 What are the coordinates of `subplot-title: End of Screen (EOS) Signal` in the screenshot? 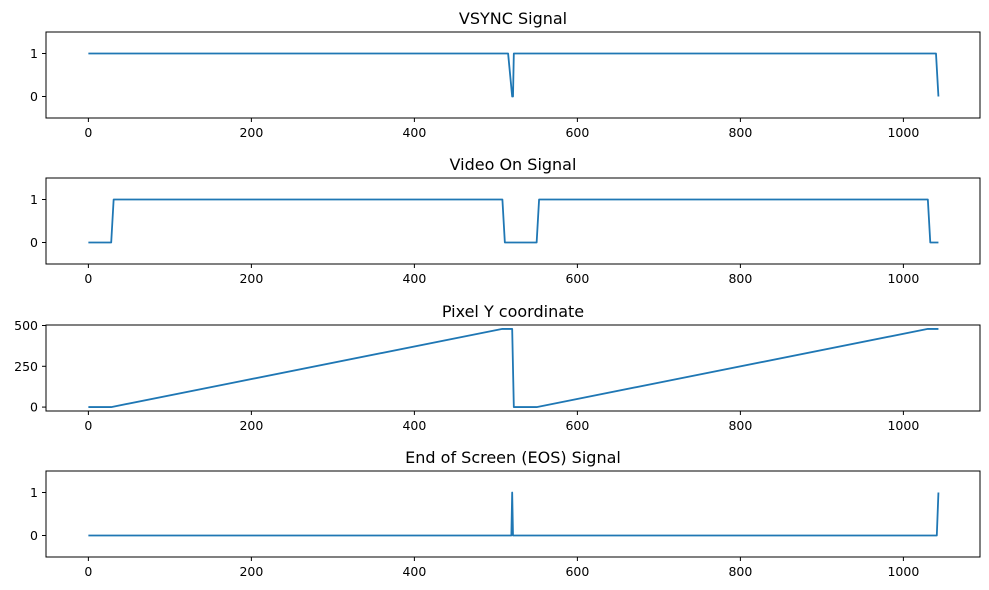 It's located at (513, 457).